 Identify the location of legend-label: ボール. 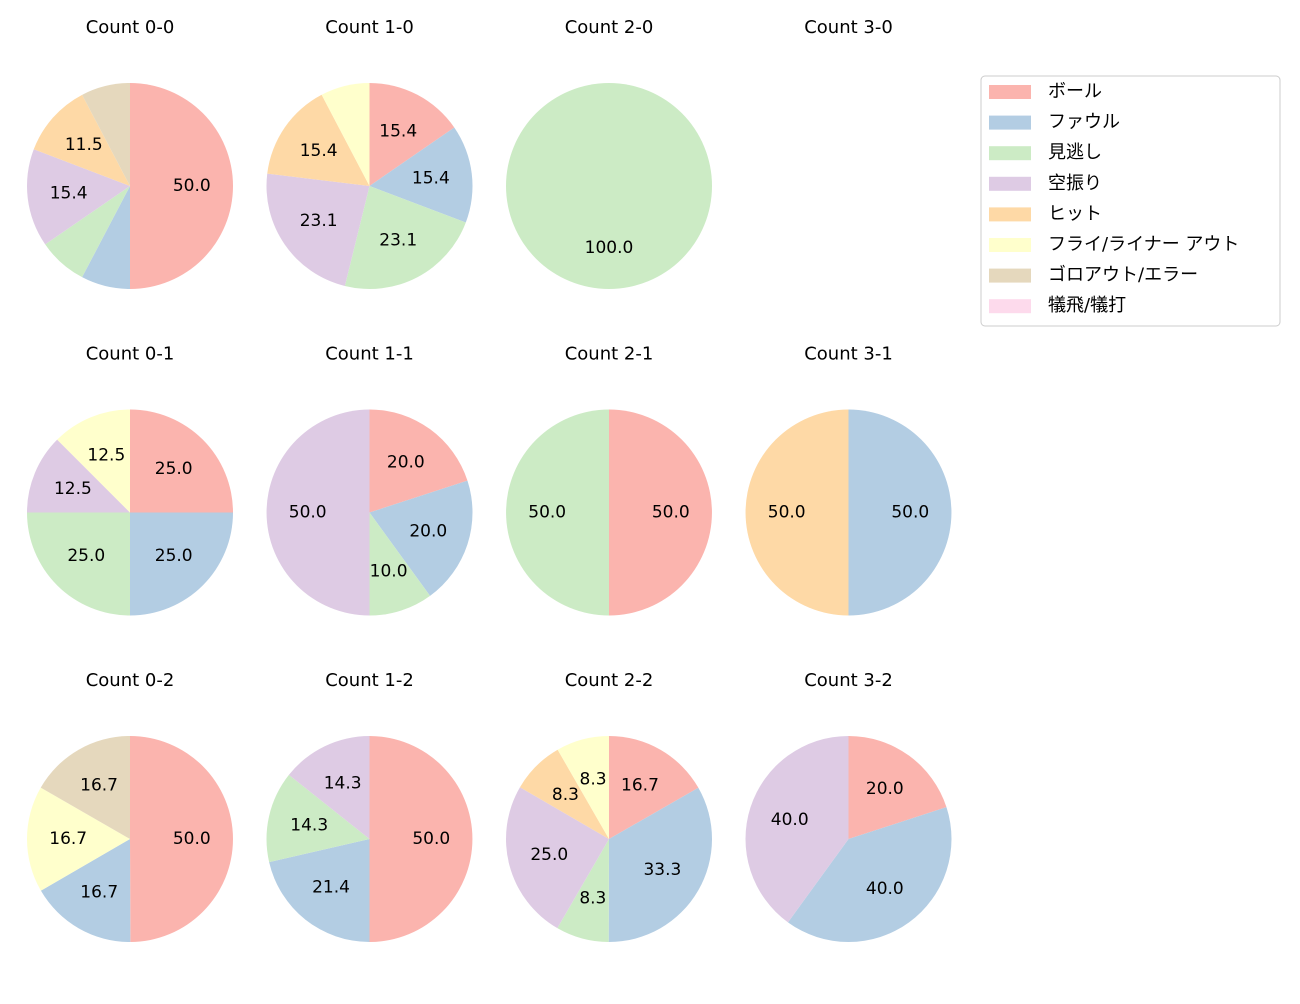
(1075, 91).